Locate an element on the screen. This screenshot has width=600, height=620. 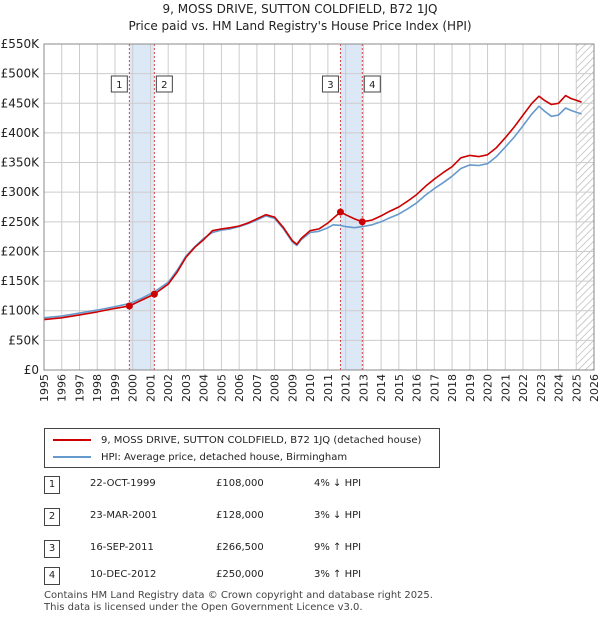
y-tick-label: £50K is located at coordinates (24, 340).